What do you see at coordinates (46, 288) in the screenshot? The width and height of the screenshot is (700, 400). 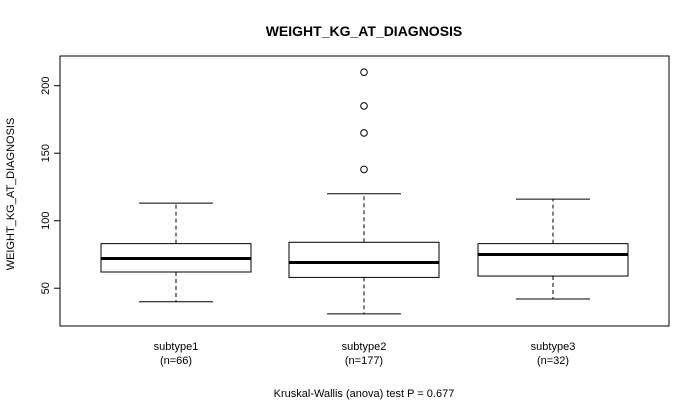 I see `y-tick-label: 50` at bounding box center [46, 288].